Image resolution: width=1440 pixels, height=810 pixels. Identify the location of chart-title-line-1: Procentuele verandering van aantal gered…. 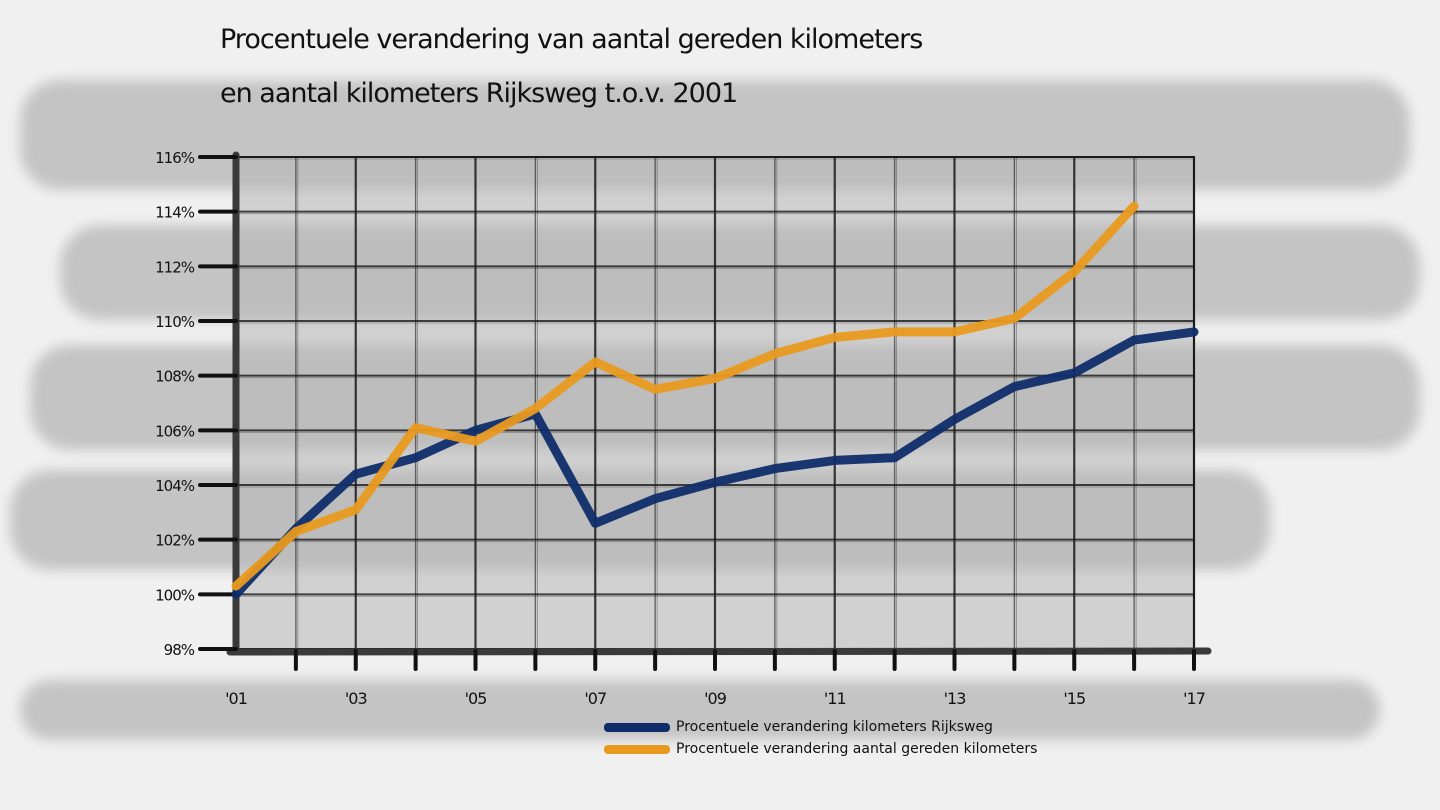
(571, 39).